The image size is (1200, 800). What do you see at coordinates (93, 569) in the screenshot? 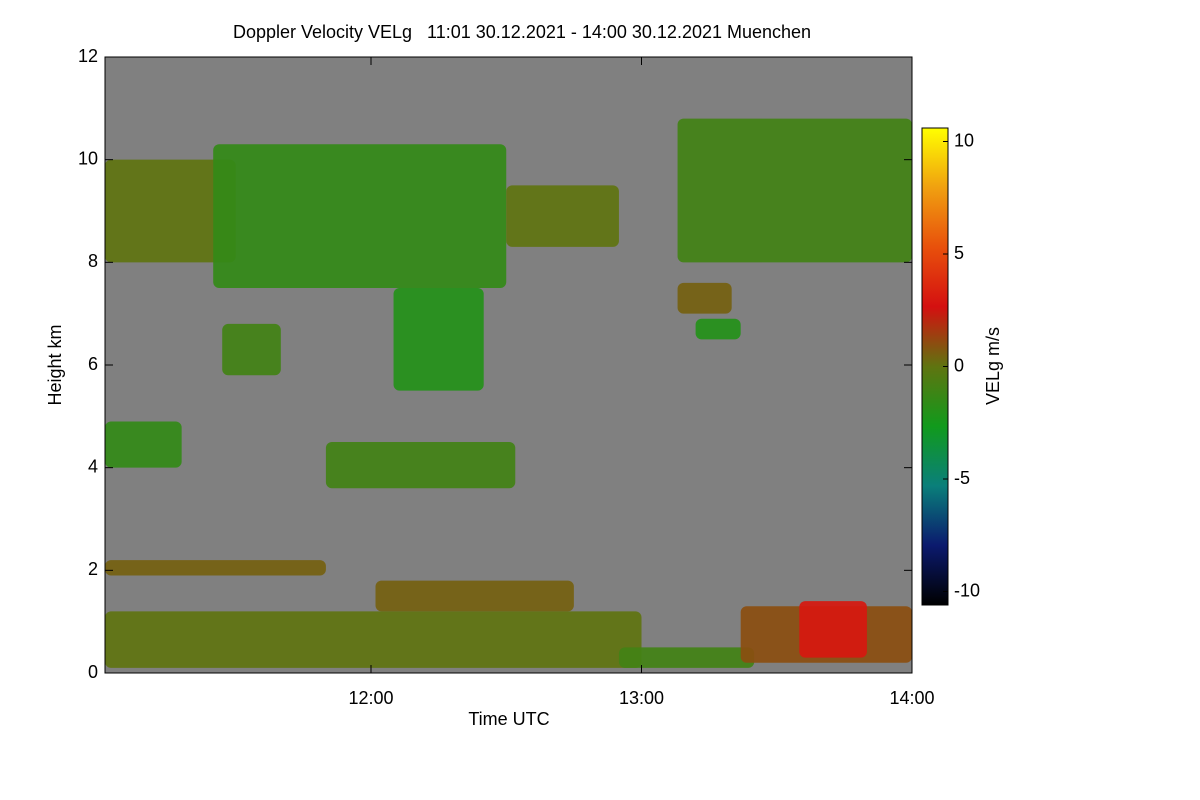
I see `y-tick-label: 2` at bounding box center [93, 569].